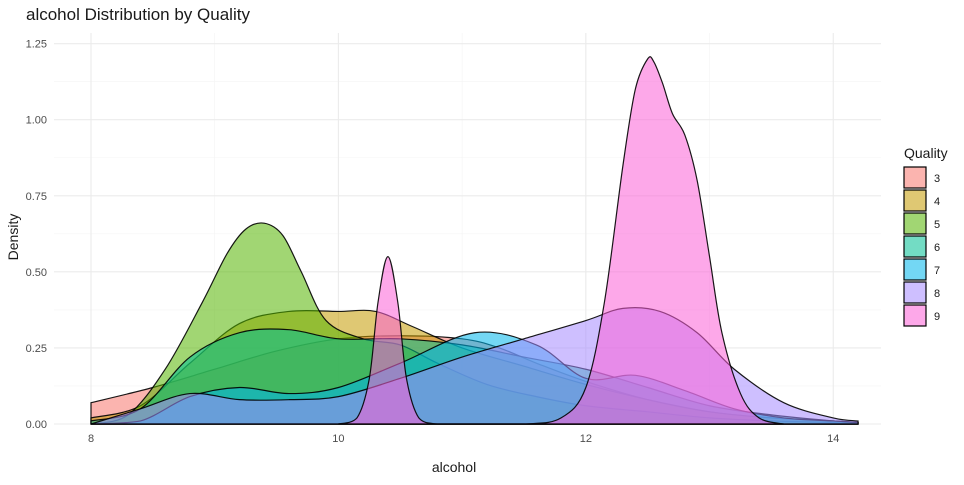 Image resolution: width=964 pixels, height=485 pixels. What do you see at coordinates (13, 237) in the screenshot?
I see `y-axis-title: Density` at bounding box center [13, 237].